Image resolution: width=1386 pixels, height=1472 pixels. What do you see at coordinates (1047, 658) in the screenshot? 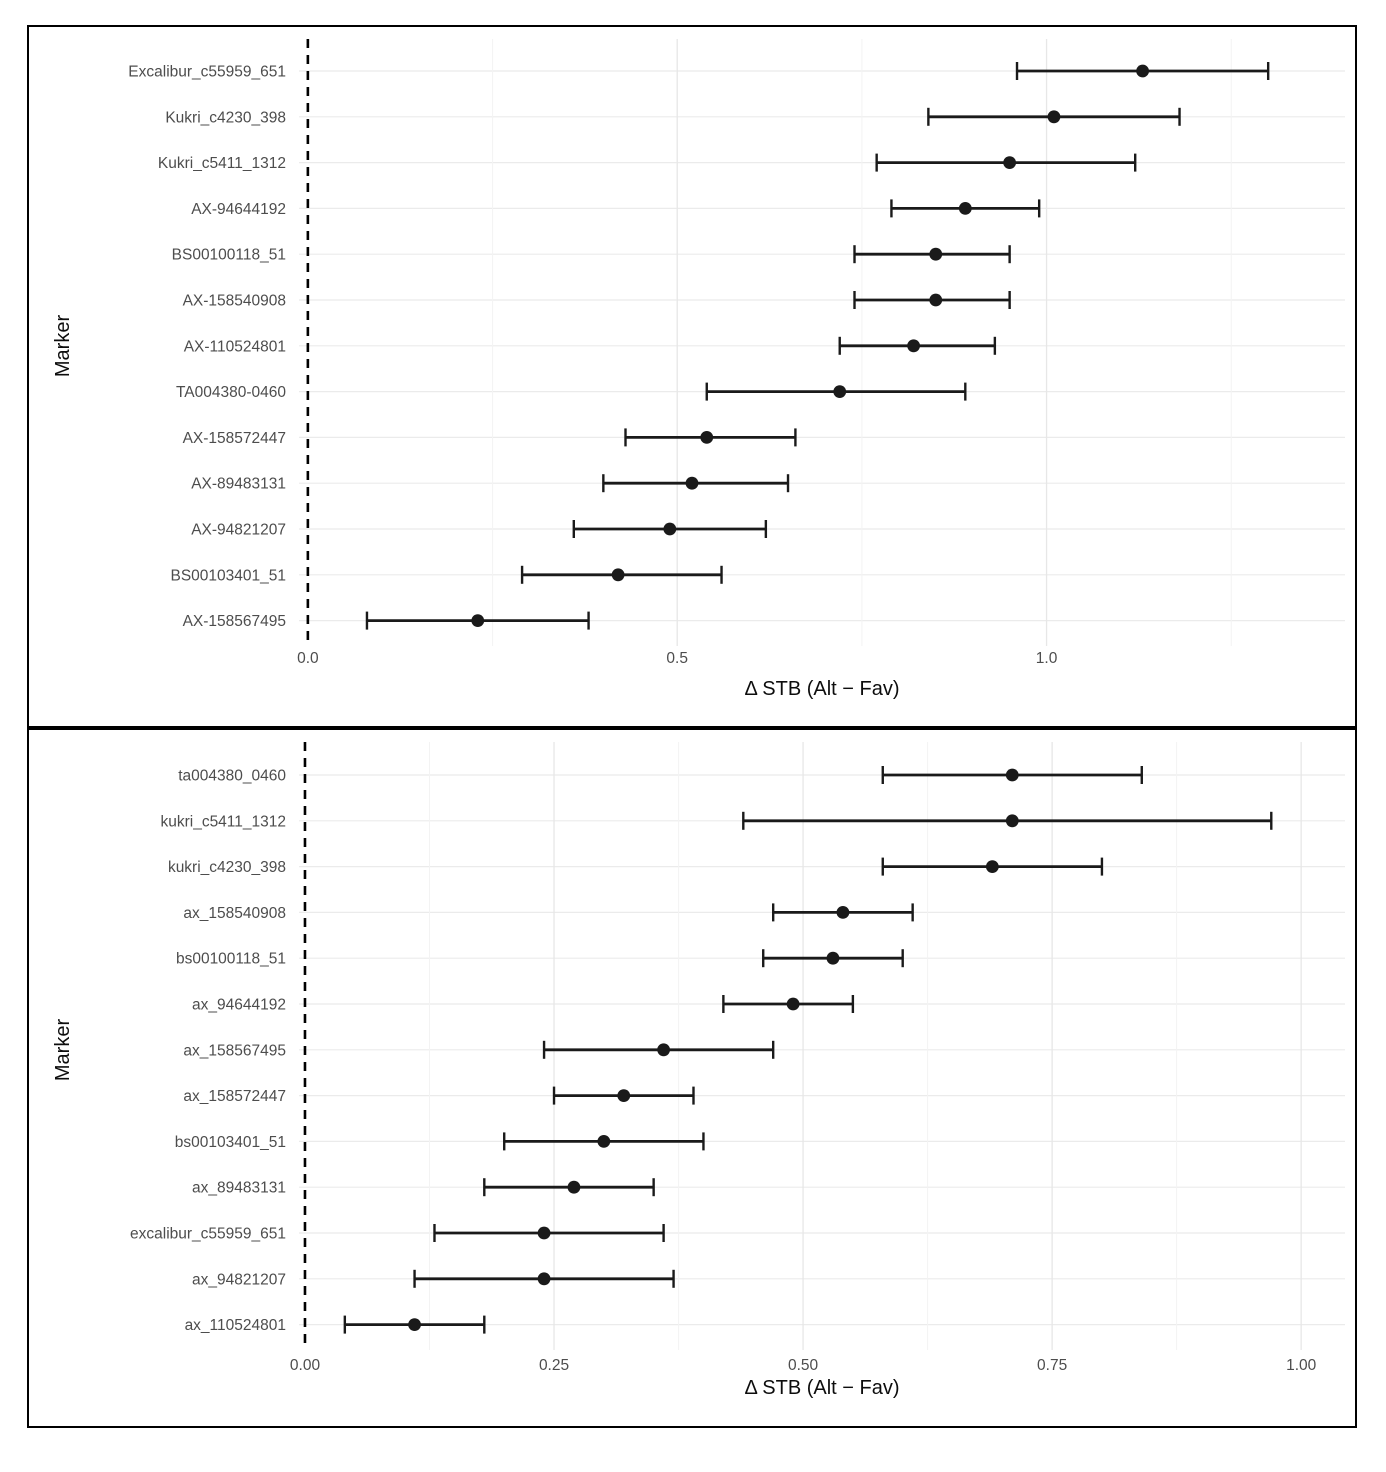
I see `x-tick-label: 1.0` at bounding box center [1047, 658].